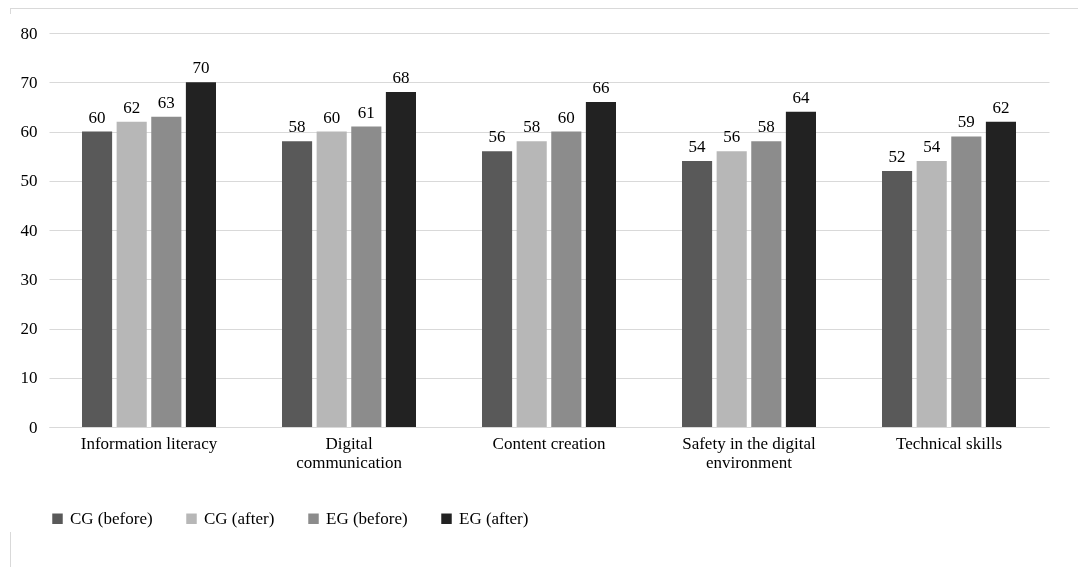 This screenshot has height=567, width=1078. Describe the element at coordinates (29, 181) in the screenshot. I see `y-tick-label: 50` at that location.